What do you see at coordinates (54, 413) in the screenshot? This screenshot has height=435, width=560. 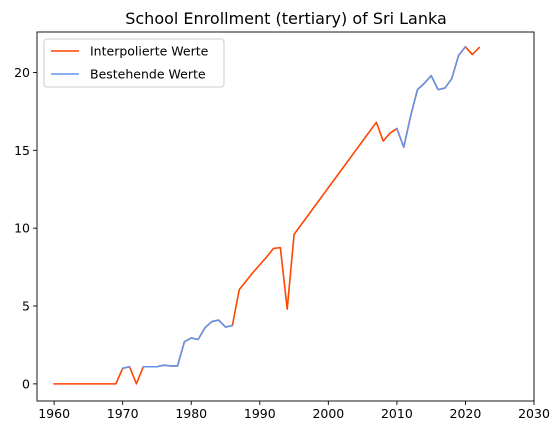 I see `x-tick-label: 1960` at bounding box center [54, 413].